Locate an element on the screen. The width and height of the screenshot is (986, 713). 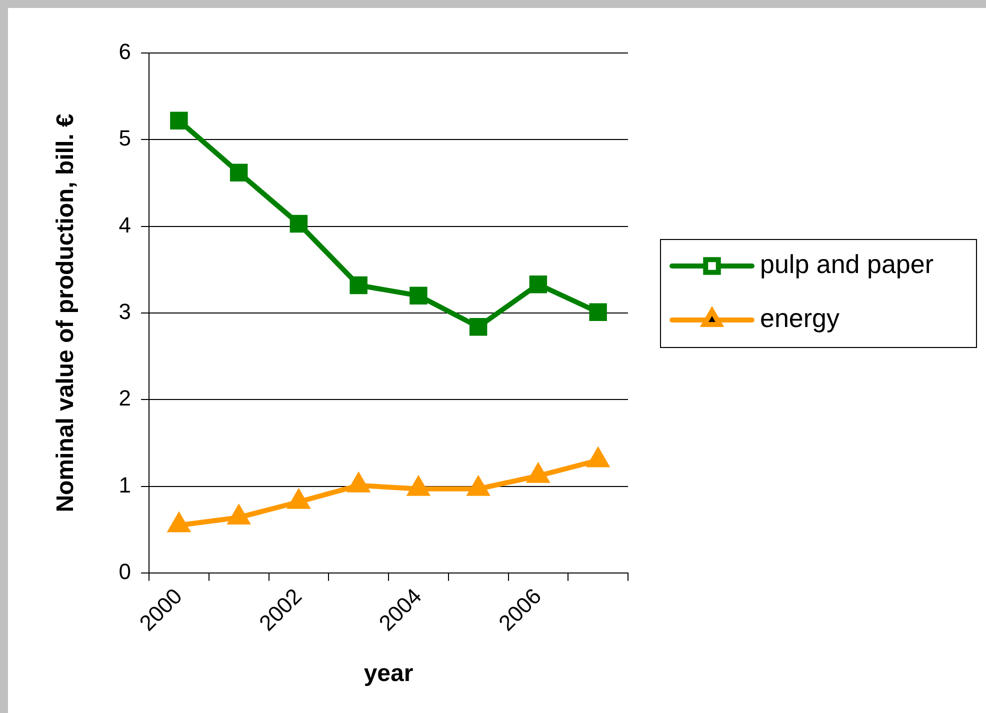
legend-label: energy is located at coordinates (800, 318).